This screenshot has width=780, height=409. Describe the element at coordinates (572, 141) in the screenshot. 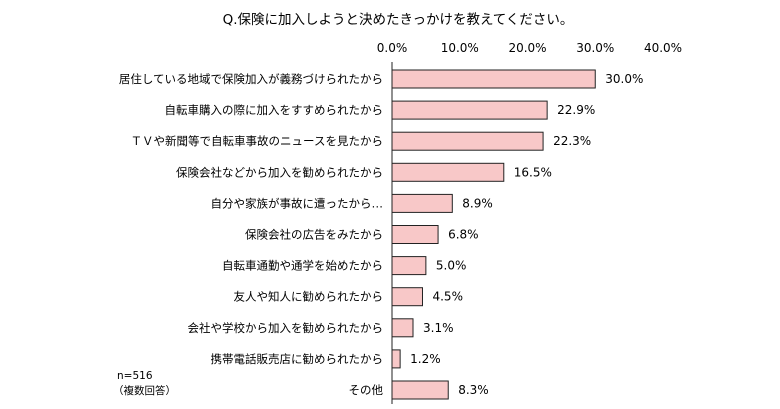

I see `value-label: 22.3%` at that location.